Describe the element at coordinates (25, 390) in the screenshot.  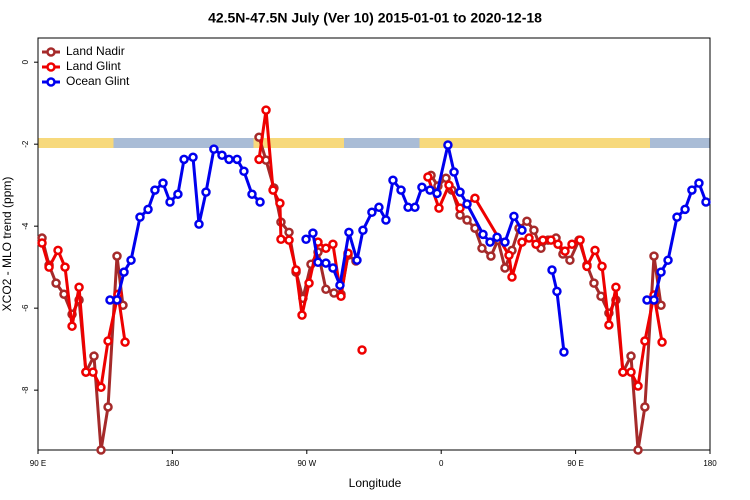
I see `y-tick-label: -8` at that location.